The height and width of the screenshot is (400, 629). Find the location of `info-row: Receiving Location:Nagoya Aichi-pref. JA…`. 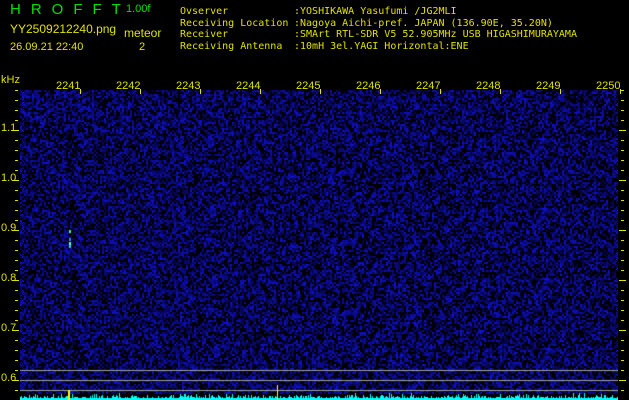

info-row: Receiving Location:Nagoya Aichi-pref. JA… is located at coordinates (366, 23).